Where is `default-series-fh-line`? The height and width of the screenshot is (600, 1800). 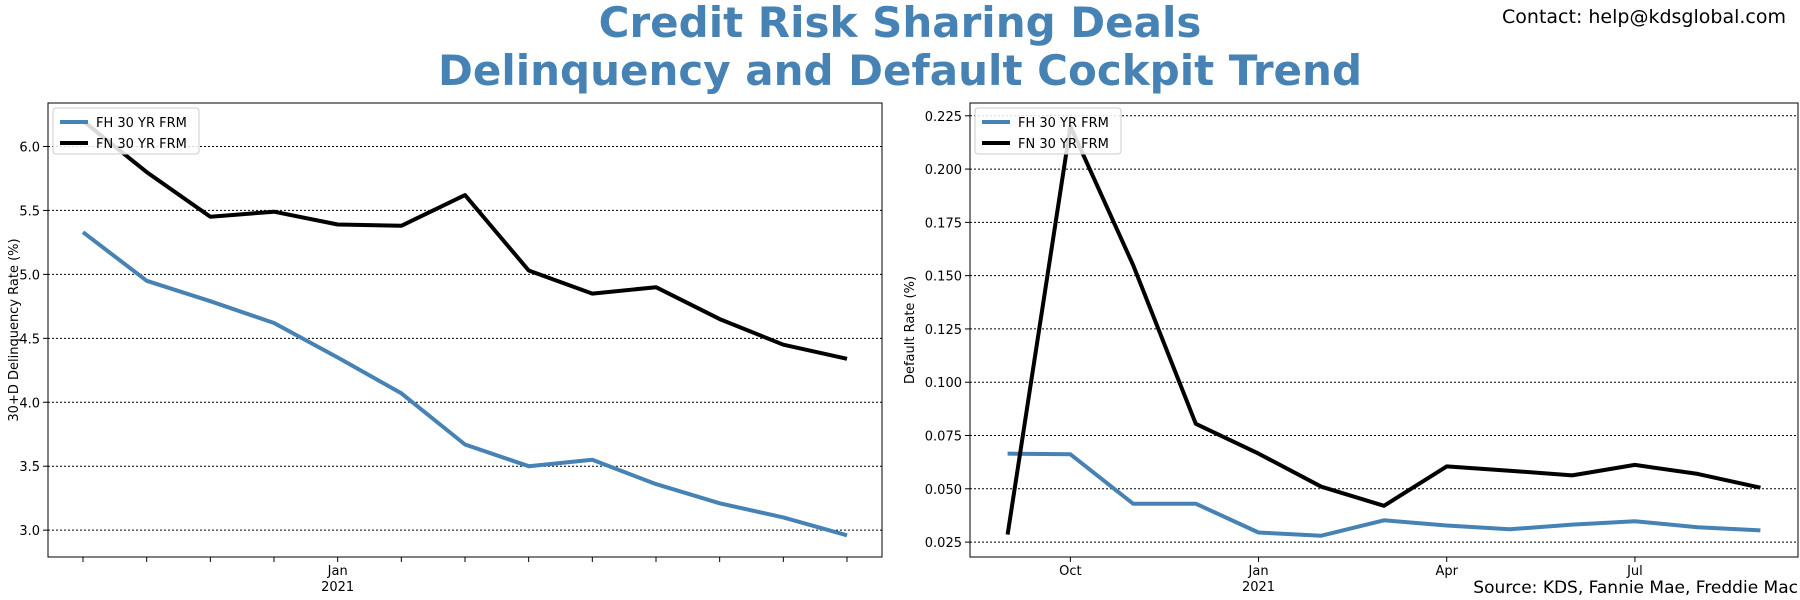 default-series-fh-line is located at coordinates (1384, 494).